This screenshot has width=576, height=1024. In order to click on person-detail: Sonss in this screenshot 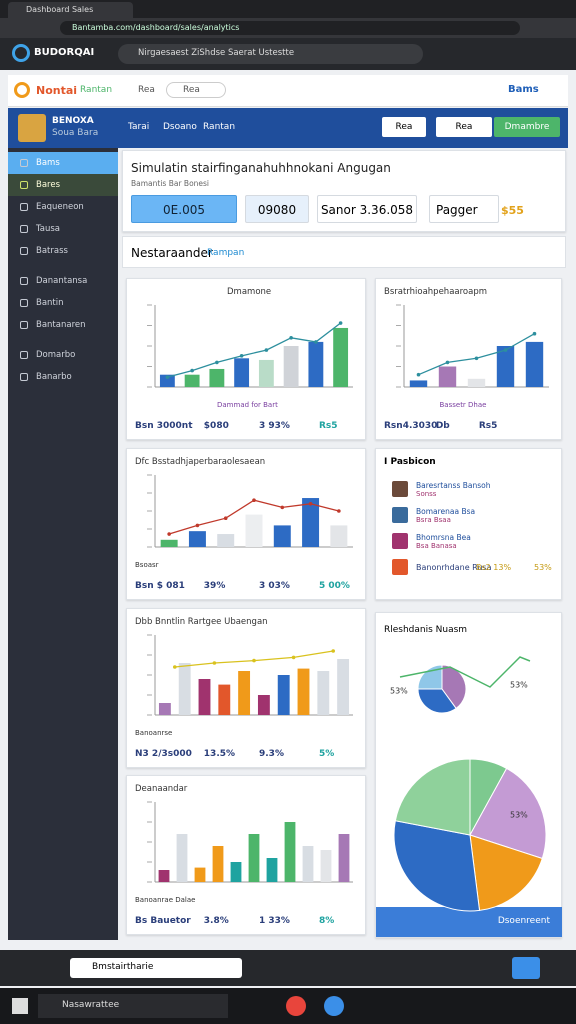, I will do `click(426, 494)`.